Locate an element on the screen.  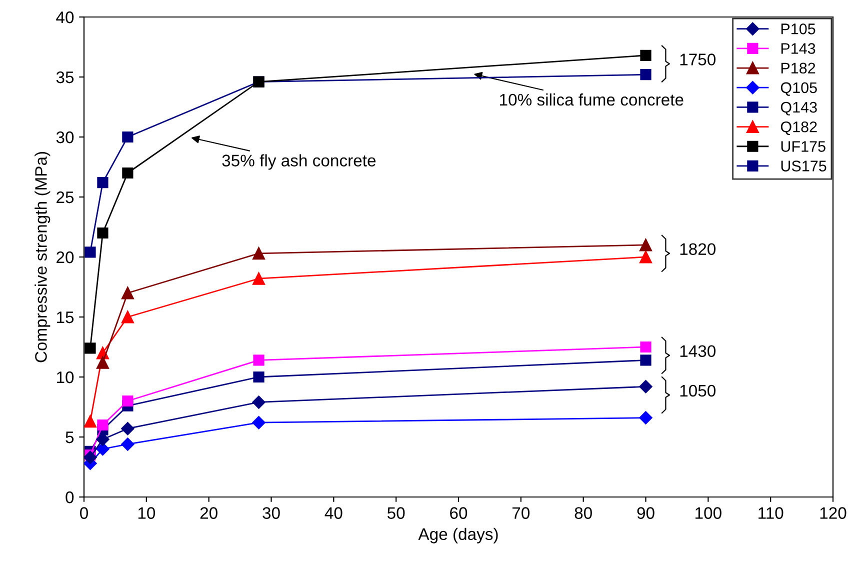
x-tick-label: 30 is located at coordinates (271, 513).